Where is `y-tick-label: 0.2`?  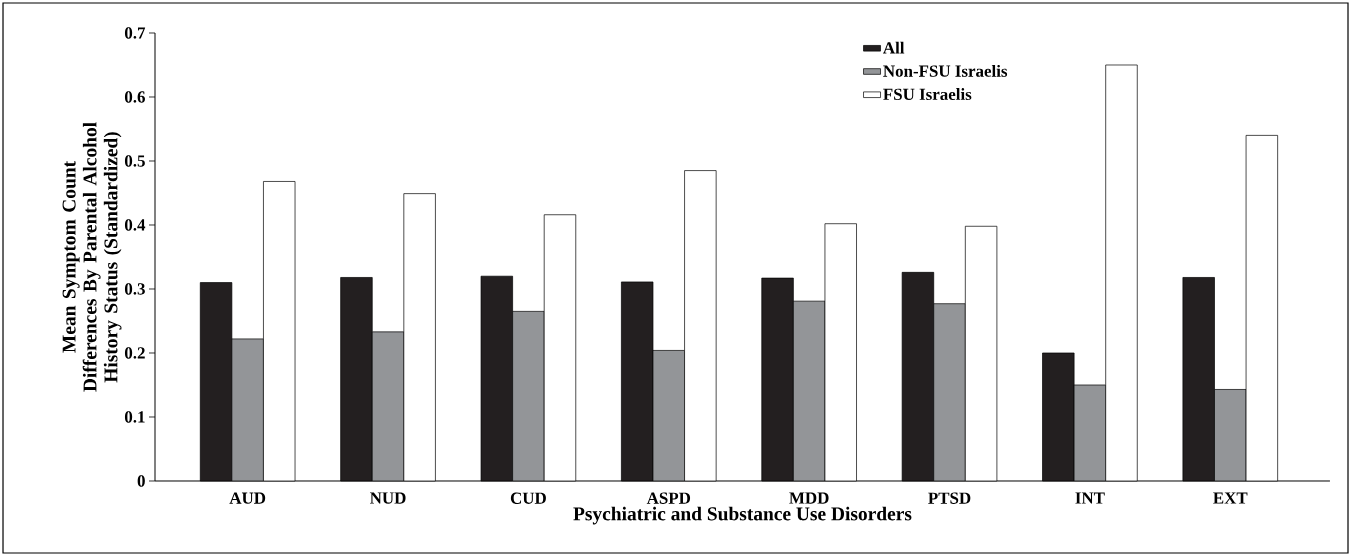 y-tick-label: 0.2 is located at coordinates (134, 353).